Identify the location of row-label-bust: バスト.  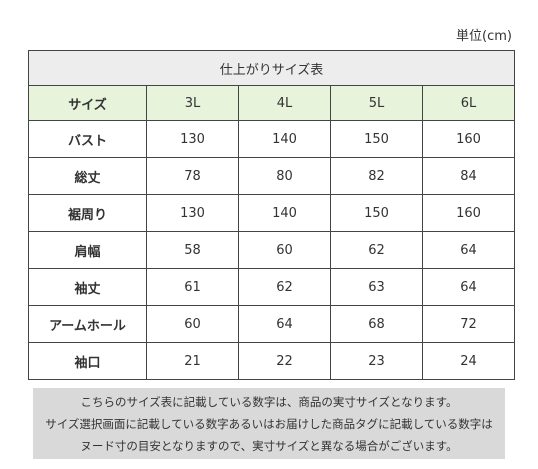
(87, 139).